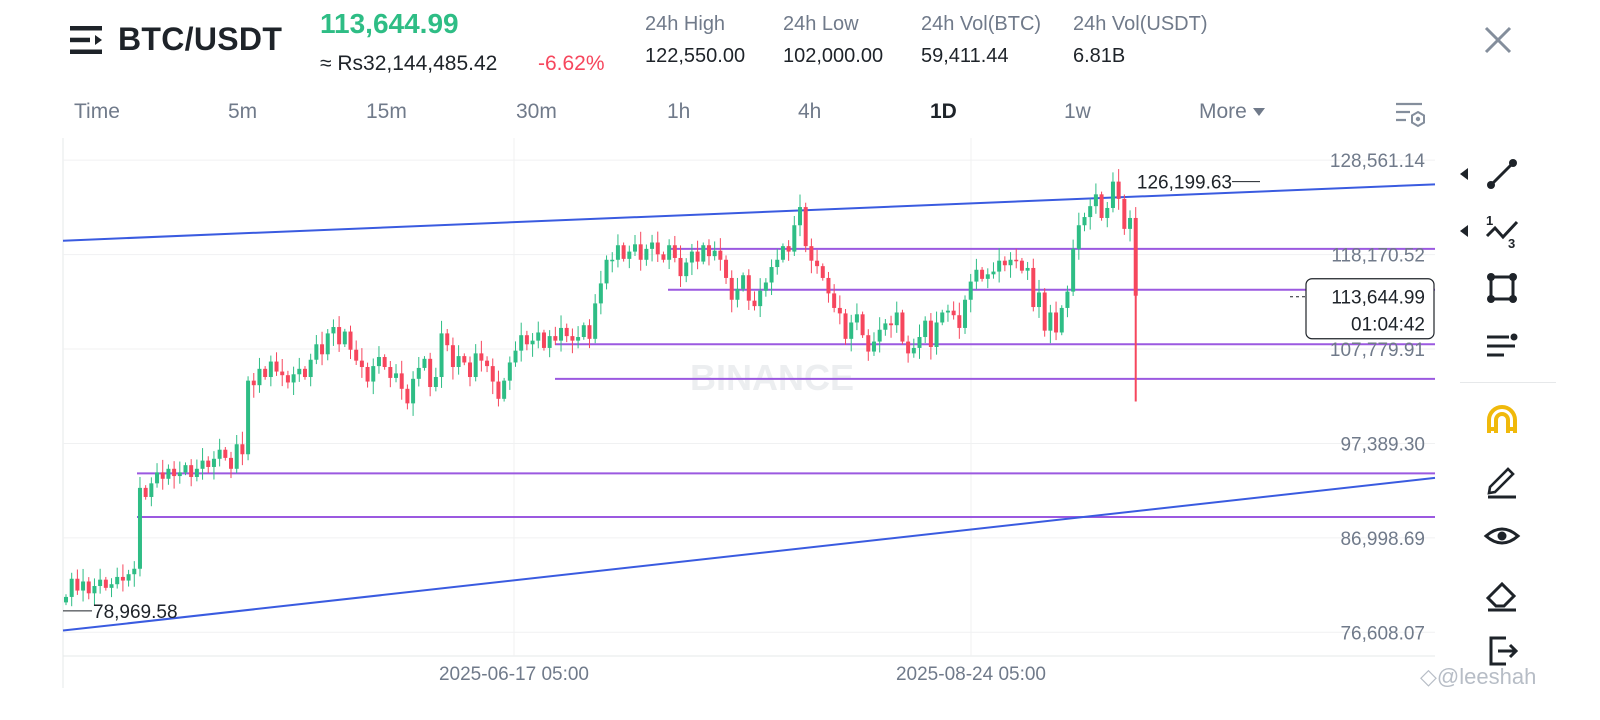  What do you see at coordinates (695, 40) in the screenshot?
I see `stat-24h-high: 24h High 122,550.00` at bounding box center [695, 40].